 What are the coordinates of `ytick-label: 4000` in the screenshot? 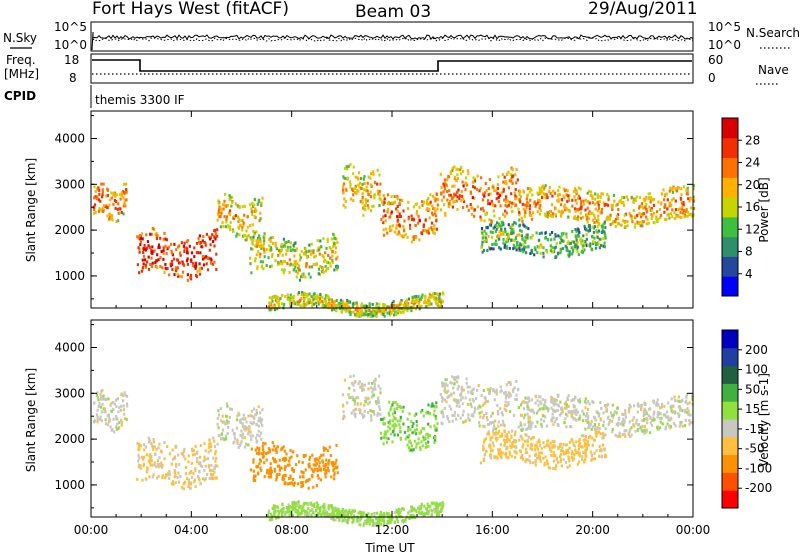 It's located at (69, 138).